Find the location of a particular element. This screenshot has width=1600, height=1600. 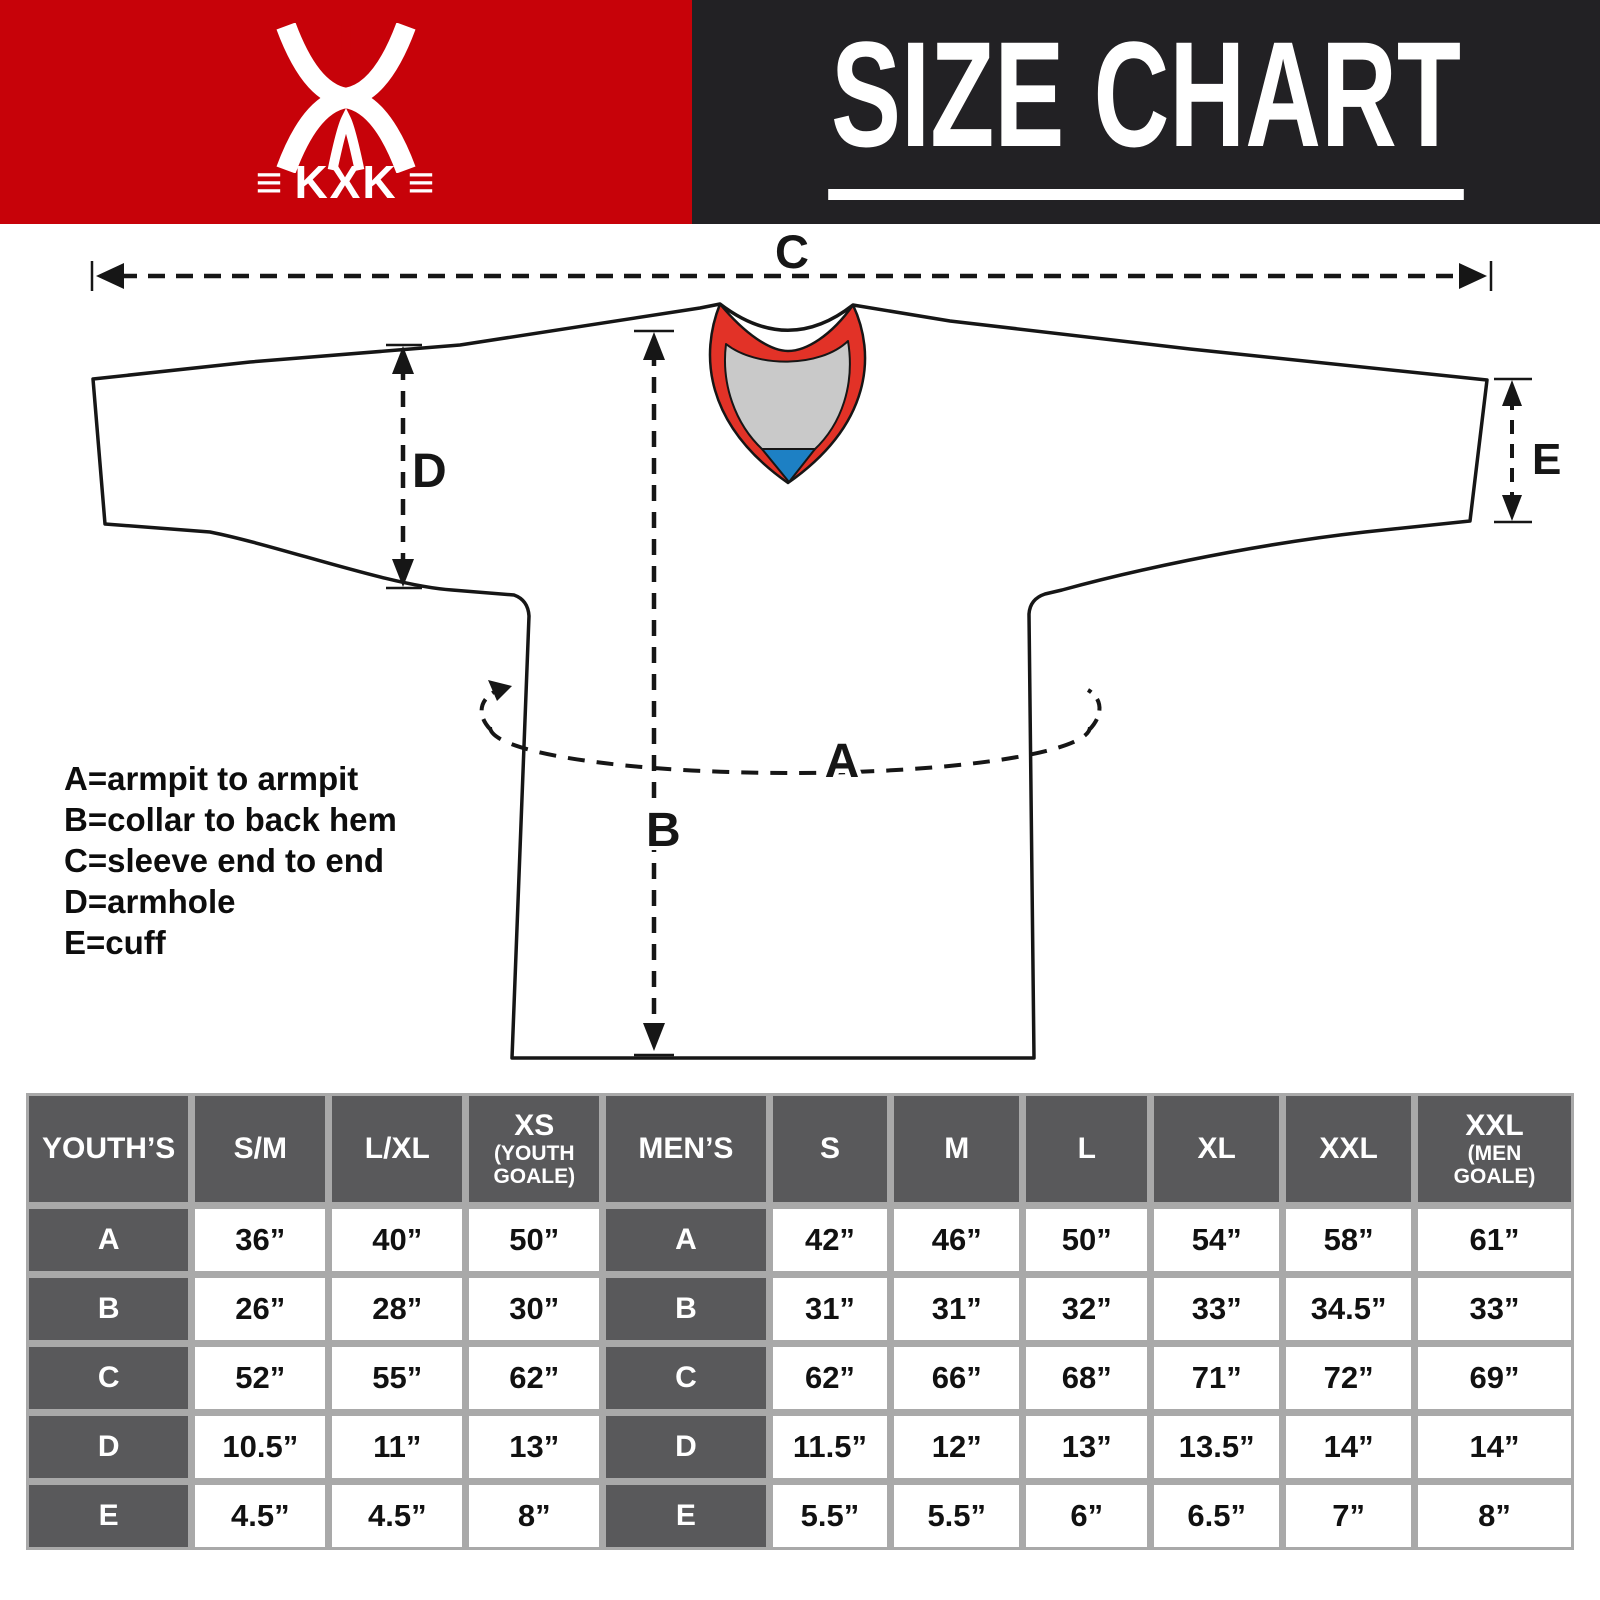

logo-bars-left-icon: ≡ is located at coordinates (270, 182).